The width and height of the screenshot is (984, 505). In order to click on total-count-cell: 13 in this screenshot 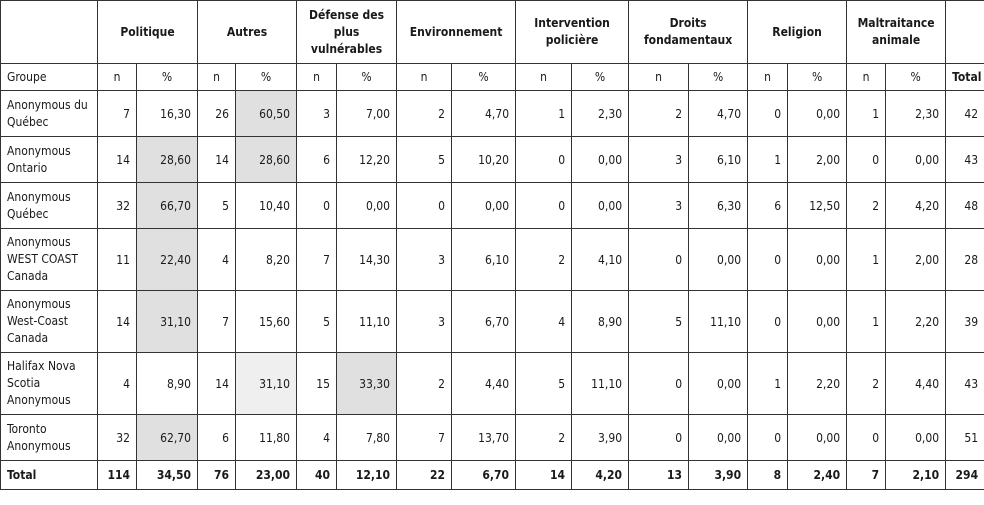, I will do `click(659, 475)`.